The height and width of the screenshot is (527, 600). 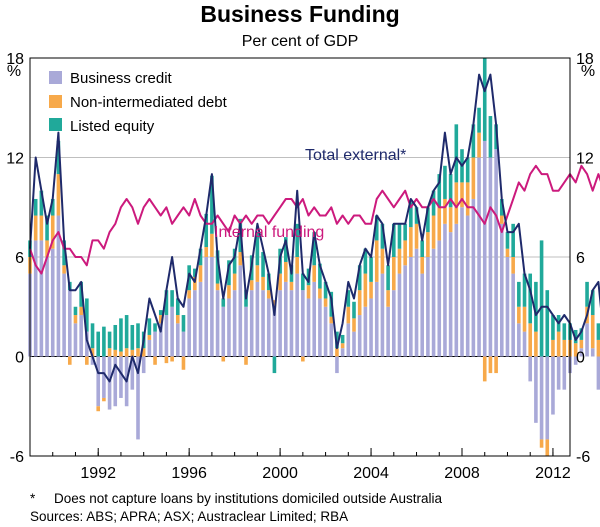 What do you see at coordinates (299, 14) in the screenshot?
I see `chart-title: Business Funding` at bounding box center [299, 14].